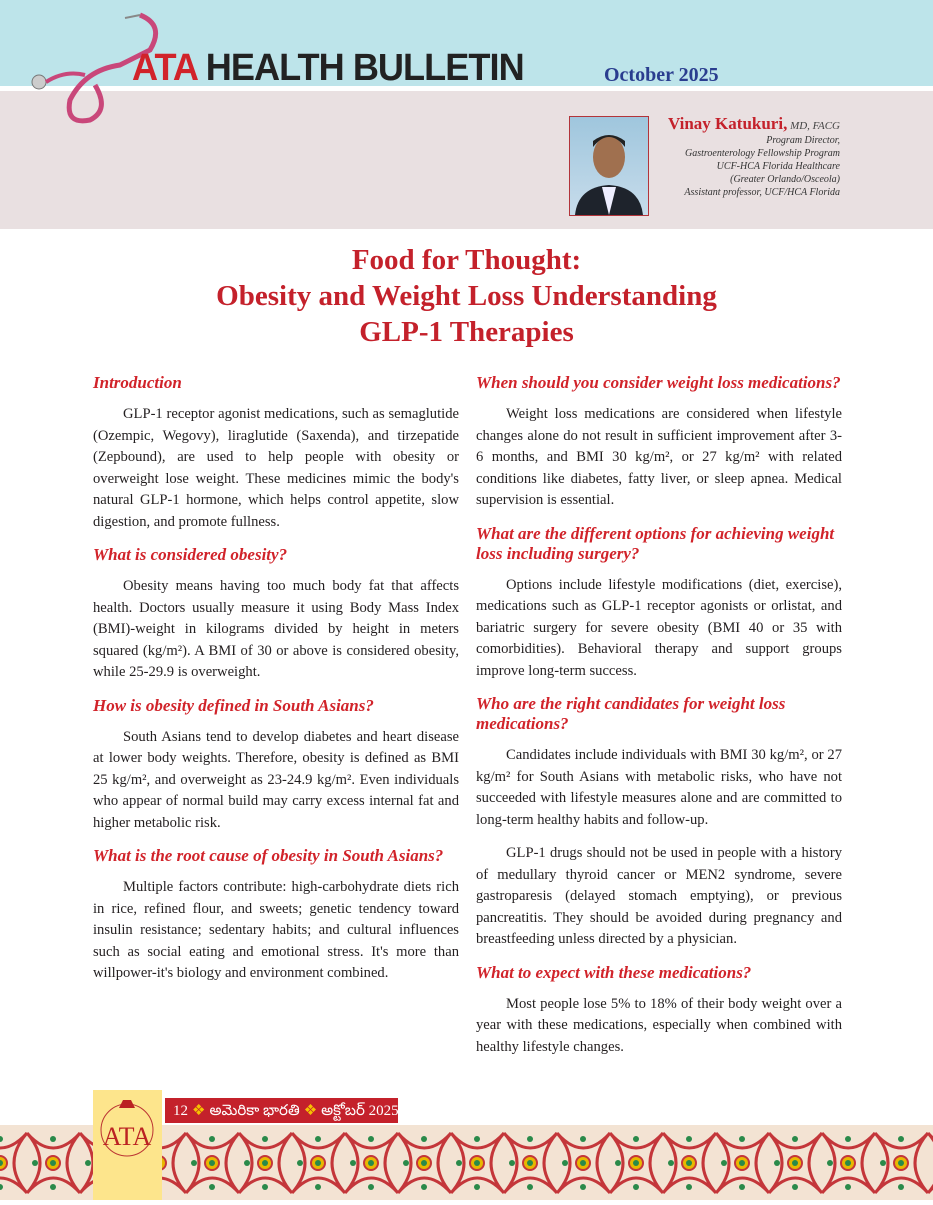 Image resolution: width=933 pixels, height=1205 pixels. I want to click on author-line: Assistant professor, UCF/HCA Florida, so click(762, 192).